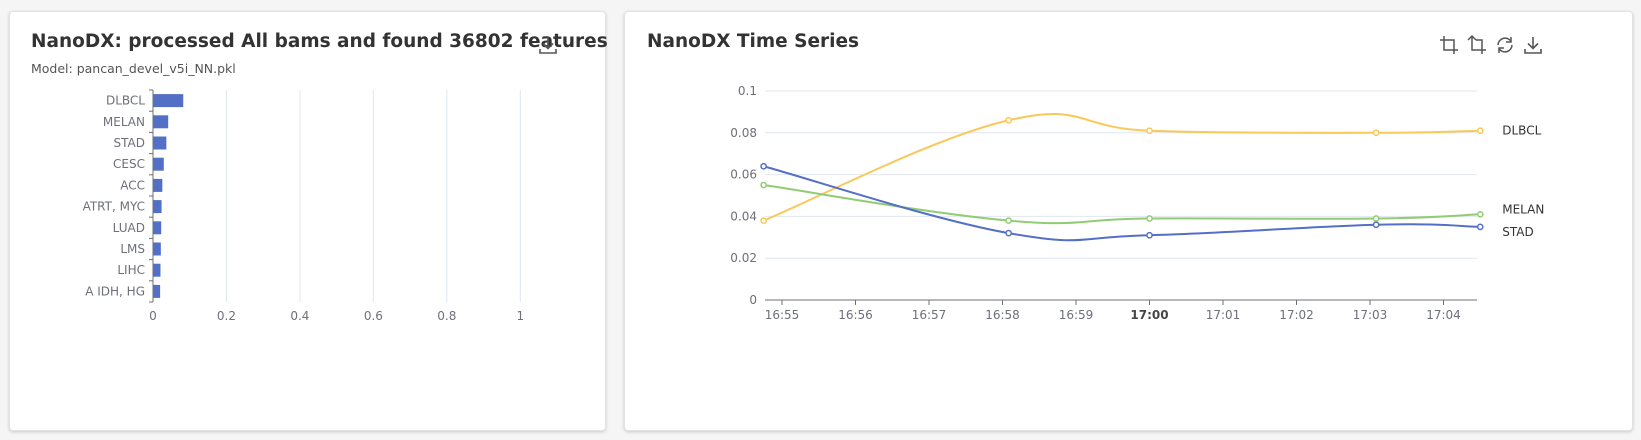  I want to click on time-series-title: NanoDX Time Series, so click(753, 41).